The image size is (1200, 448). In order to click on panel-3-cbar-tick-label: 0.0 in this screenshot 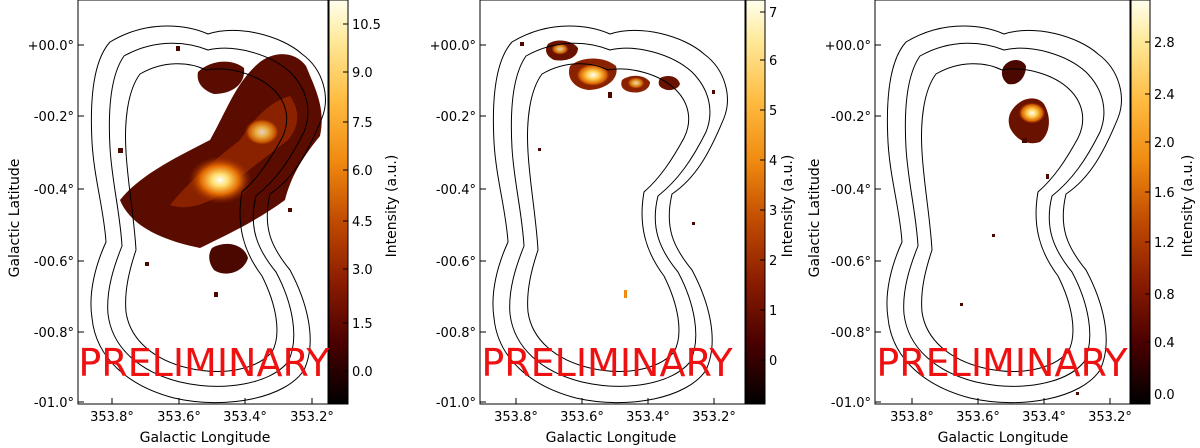, I will do `click(1164, 395)`.